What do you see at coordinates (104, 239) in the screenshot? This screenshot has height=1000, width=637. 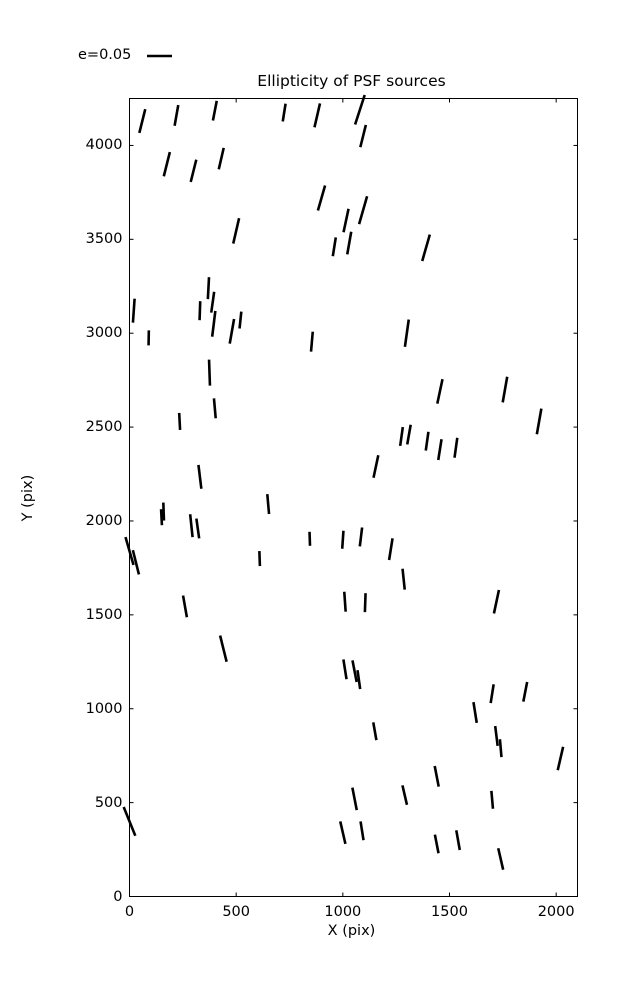 I see `y-tick-label: 3500` at bounding box center [104, 239].